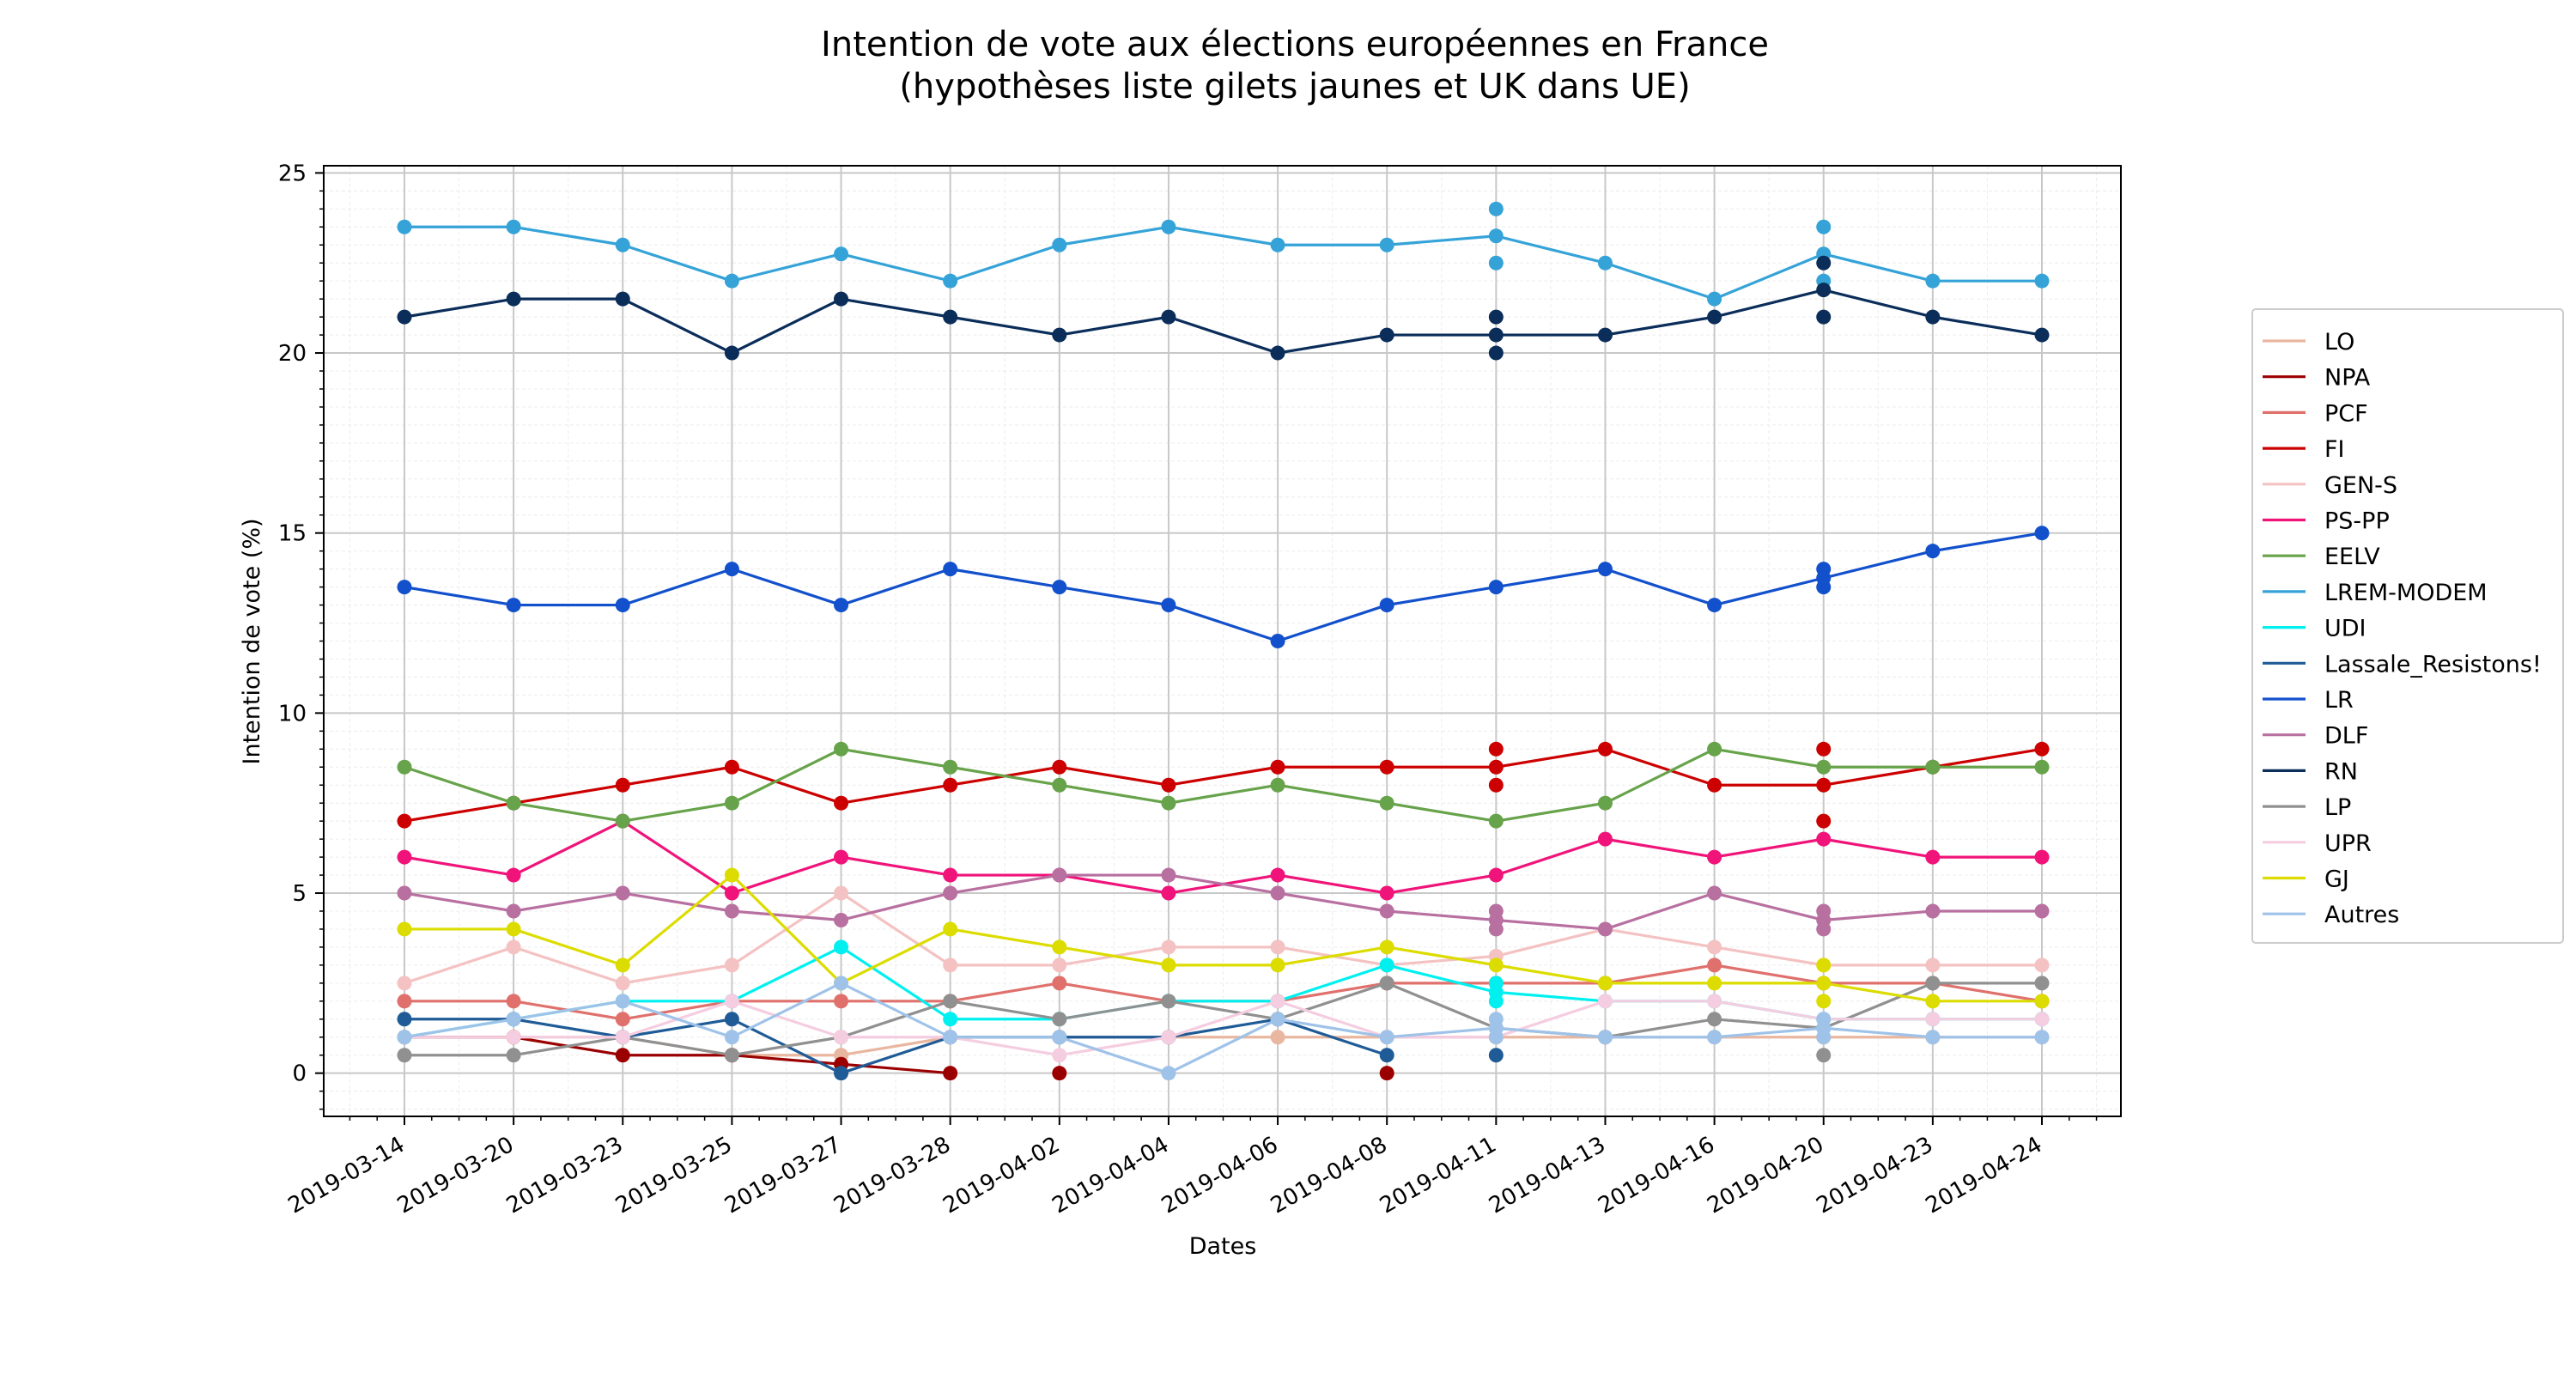  I want to click on legend-entry-lr: LR, so click(2339, 700).